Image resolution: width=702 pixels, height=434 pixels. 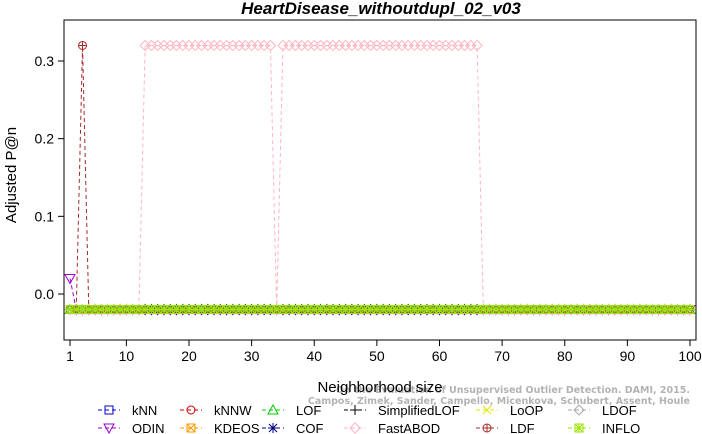 What do you see at coordinates (148, 427) in the screenshot?
I see `legend-label: ODIN` at bounding box center [148, 427].